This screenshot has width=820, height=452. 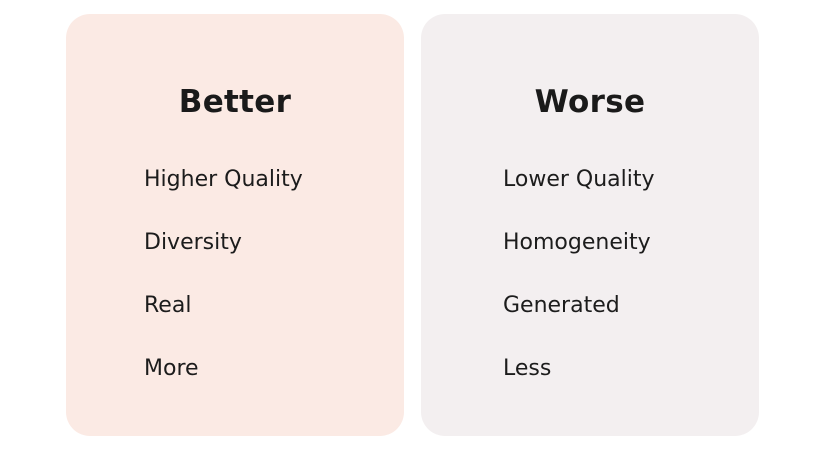 What do you see at coordinates (527, 368) in the screenshot?
I see `worse-item-less: Less` at bounding box center [527, 368].